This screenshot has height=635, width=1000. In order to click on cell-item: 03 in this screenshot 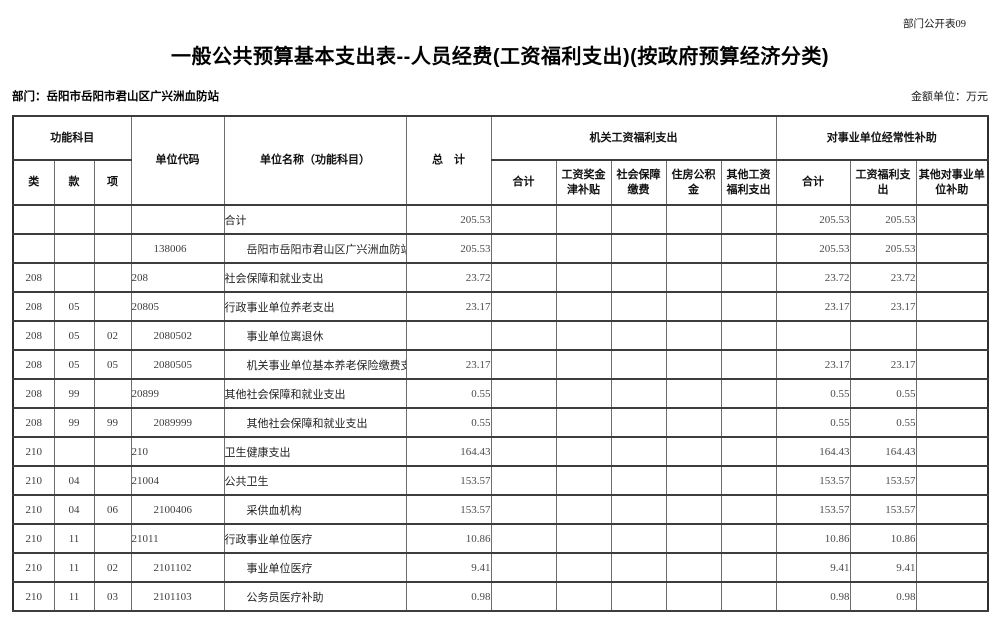, I will do `click(112, 596)`.